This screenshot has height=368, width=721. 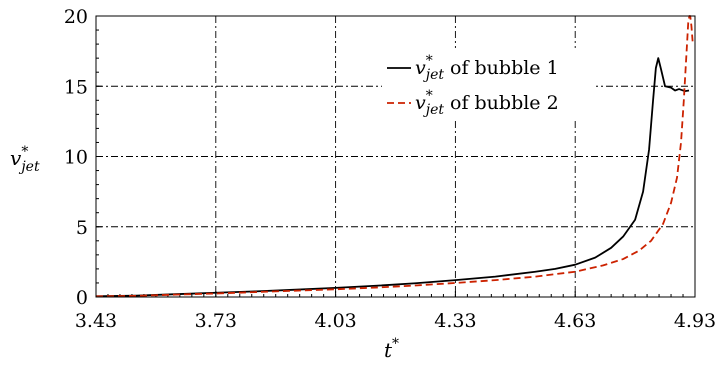 I want to click on legend-var-1-sub: jet, so click(x=434, y=75).